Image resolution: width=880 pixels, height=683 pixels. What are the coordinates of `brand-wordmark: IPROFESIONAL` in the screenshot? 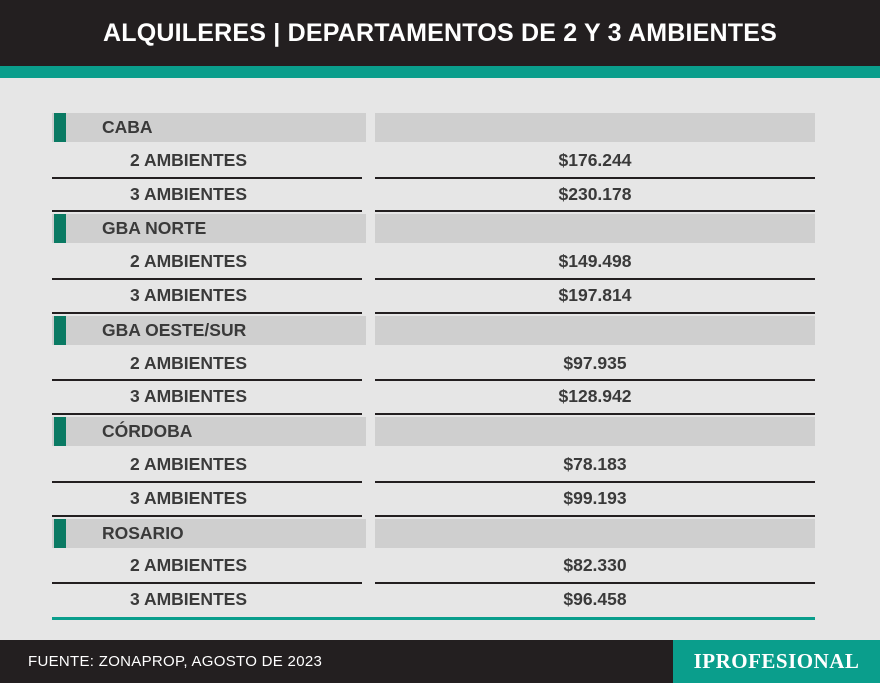 It's located at (776, 661).